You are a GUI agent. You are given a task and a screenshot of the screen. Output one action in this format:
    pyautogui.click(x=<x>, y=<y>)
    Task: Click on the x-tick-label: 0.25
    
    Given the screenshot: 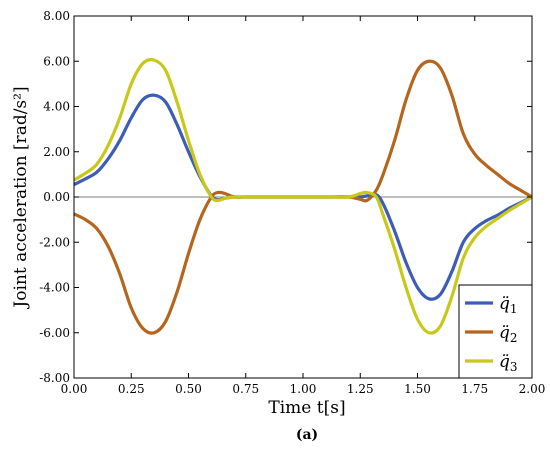 What is the action you would take?
    pyautogui.click(x=131, y=389)
    